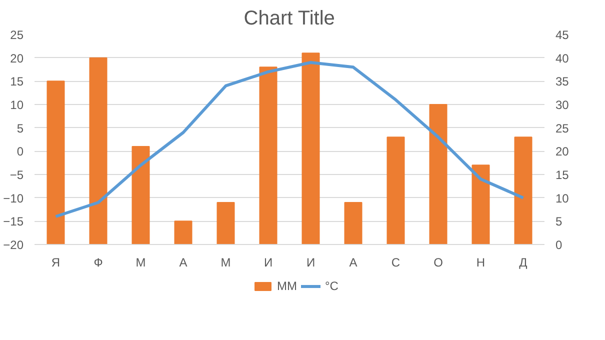 This screenshot has width=605, height=340. I want to click on x-tick-label: Я, so click(55, 263).